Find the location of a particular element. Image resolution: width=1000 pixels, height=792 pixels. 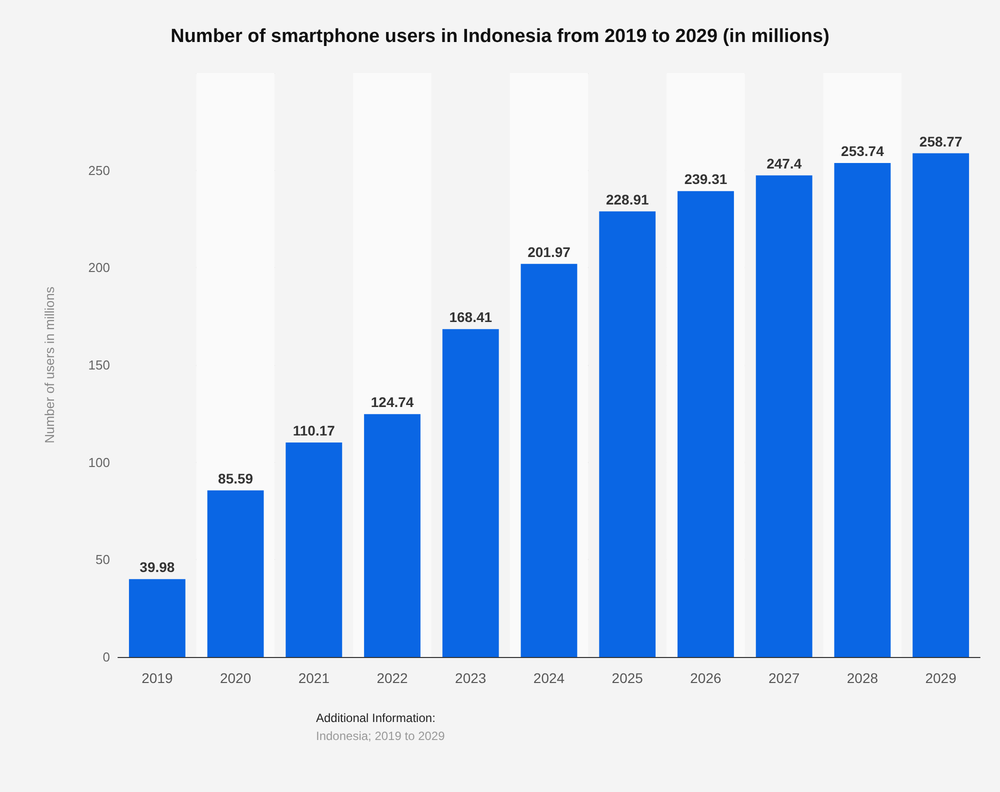

y-tick-label: 0 is located at coordinates (106, 657).